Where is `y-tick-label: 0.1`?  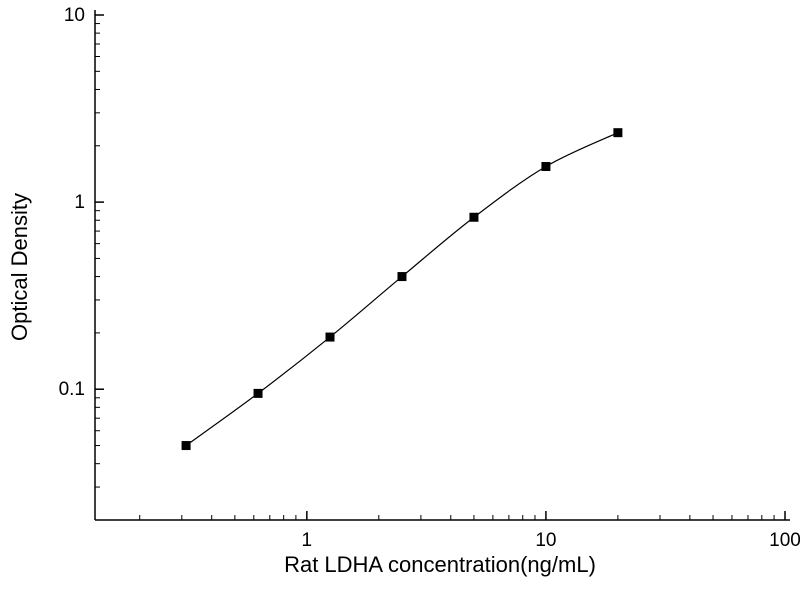 y-tick-label: 0.1 is located at coordinates (72, 389).